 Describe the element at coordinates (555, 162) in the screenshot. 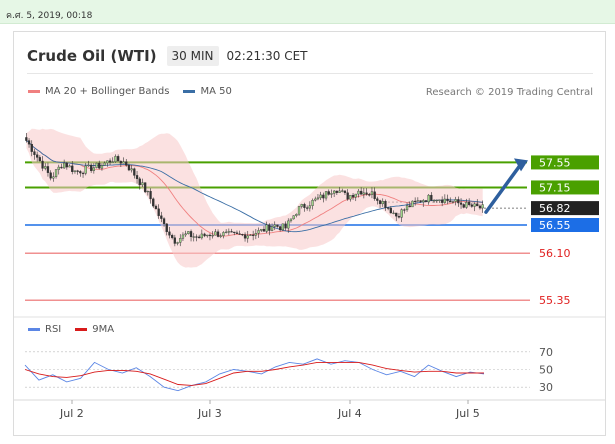

I see `level-label-57.55: 57.55` at that location.